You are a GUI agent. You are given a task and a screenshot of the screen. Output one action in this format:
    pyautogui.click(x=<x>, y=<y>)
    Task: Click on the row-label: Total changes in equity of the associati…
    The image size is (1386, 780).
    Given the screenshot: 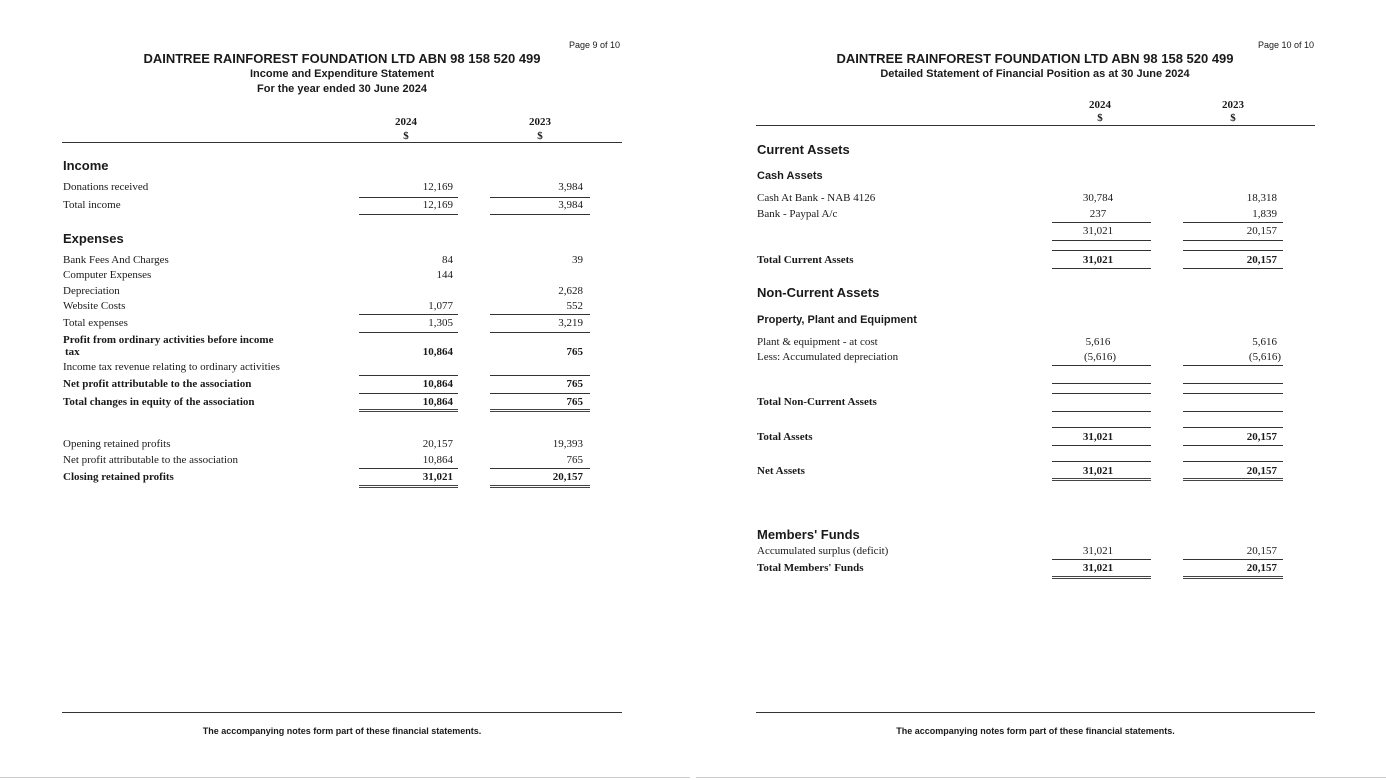 What is the action you would take?
    pyautogui.click(x=159, y=402)
    